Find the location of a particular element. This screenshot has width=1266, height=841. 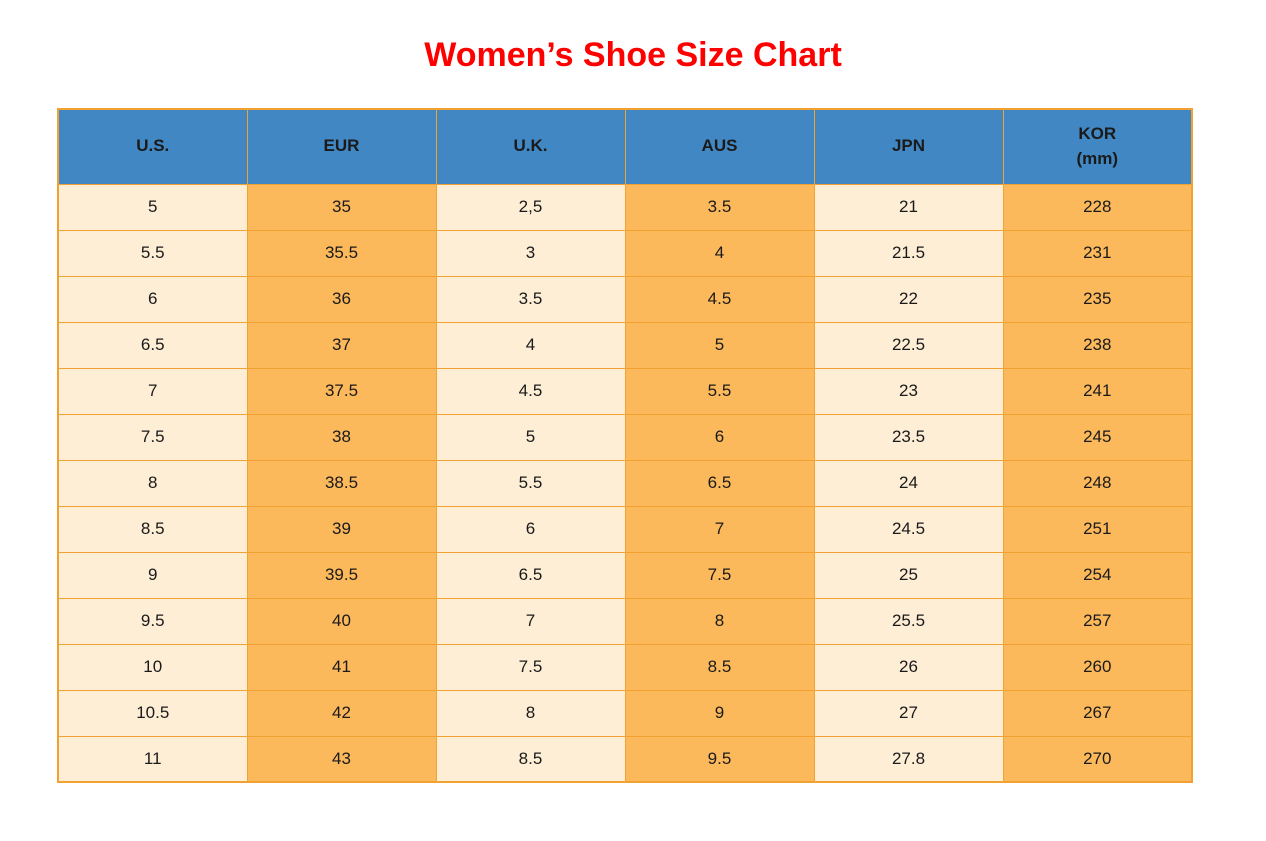

table-row: 11 43 8.5 9.5 27.8 270 is located at coordinates (625, 759).